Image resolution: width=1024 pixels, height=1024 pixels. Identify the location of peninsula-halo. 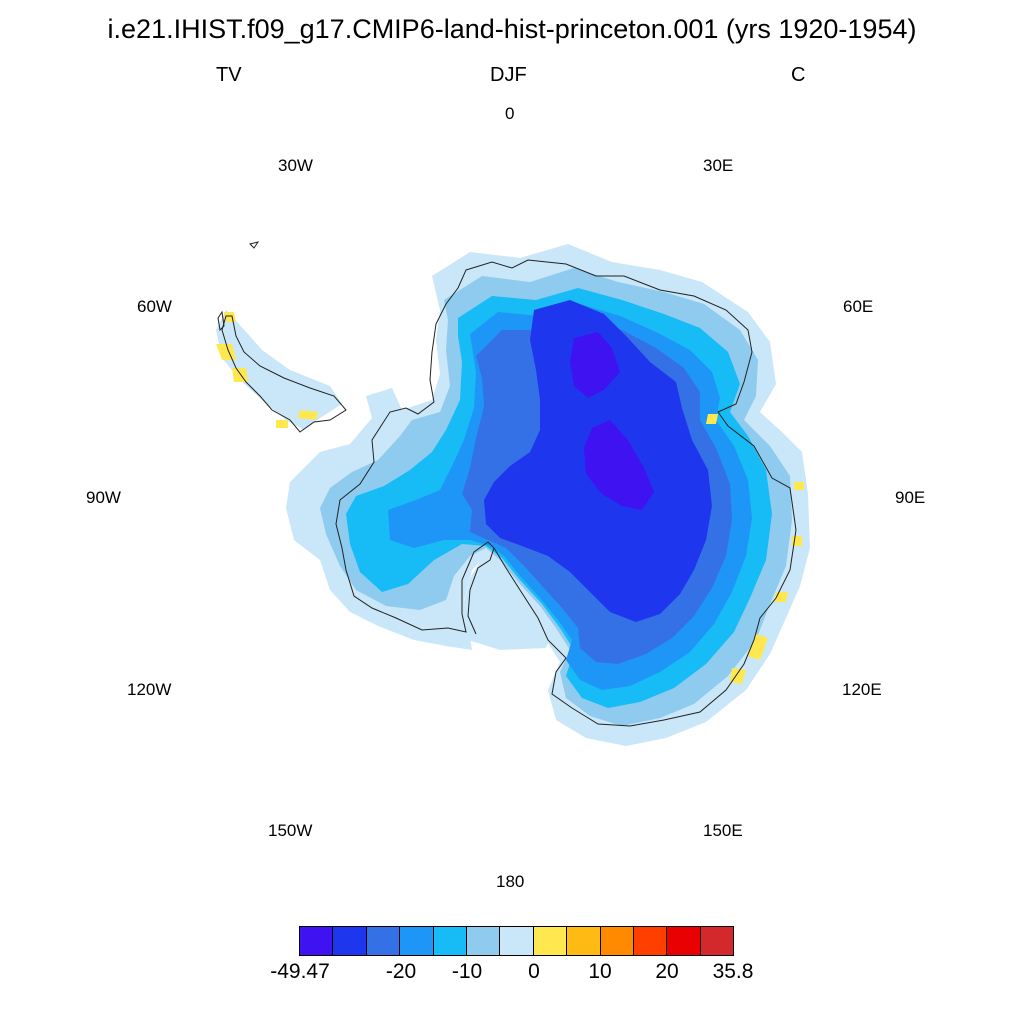
(279, 370).